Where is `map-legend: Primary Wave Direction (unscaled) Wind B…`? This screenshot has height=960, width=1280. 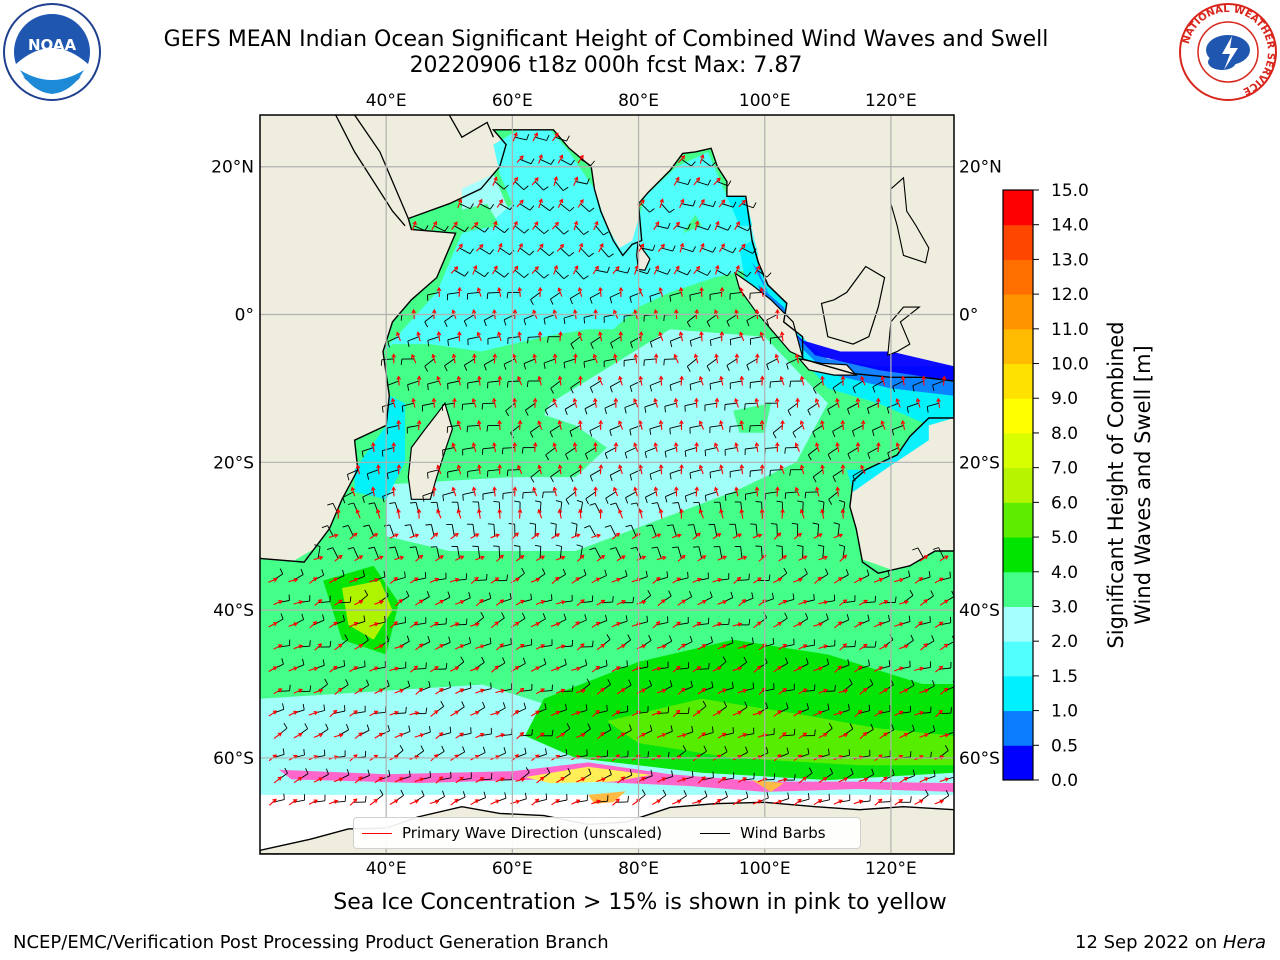
map-legend: Primary Wave Direction (unscaled) Wind B… is located at coordinates (607, 833).